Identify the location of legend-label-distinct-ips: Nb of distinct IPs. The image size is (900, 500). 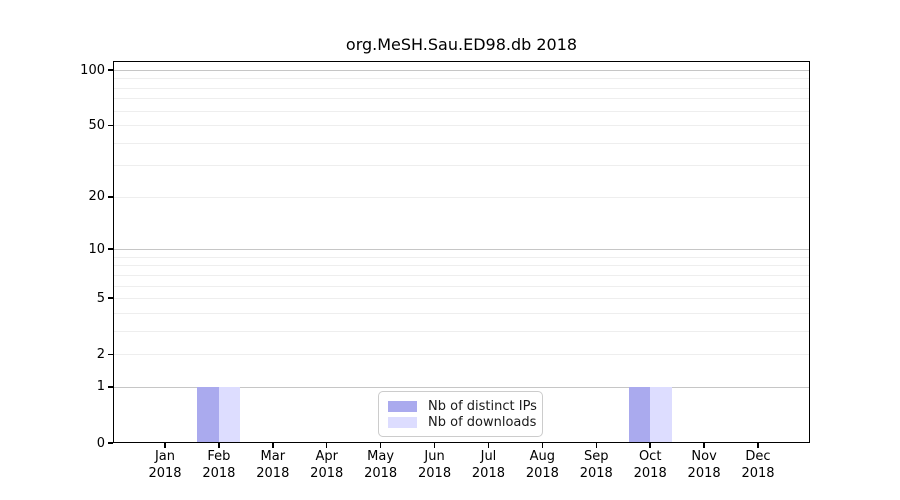
(482, 406).